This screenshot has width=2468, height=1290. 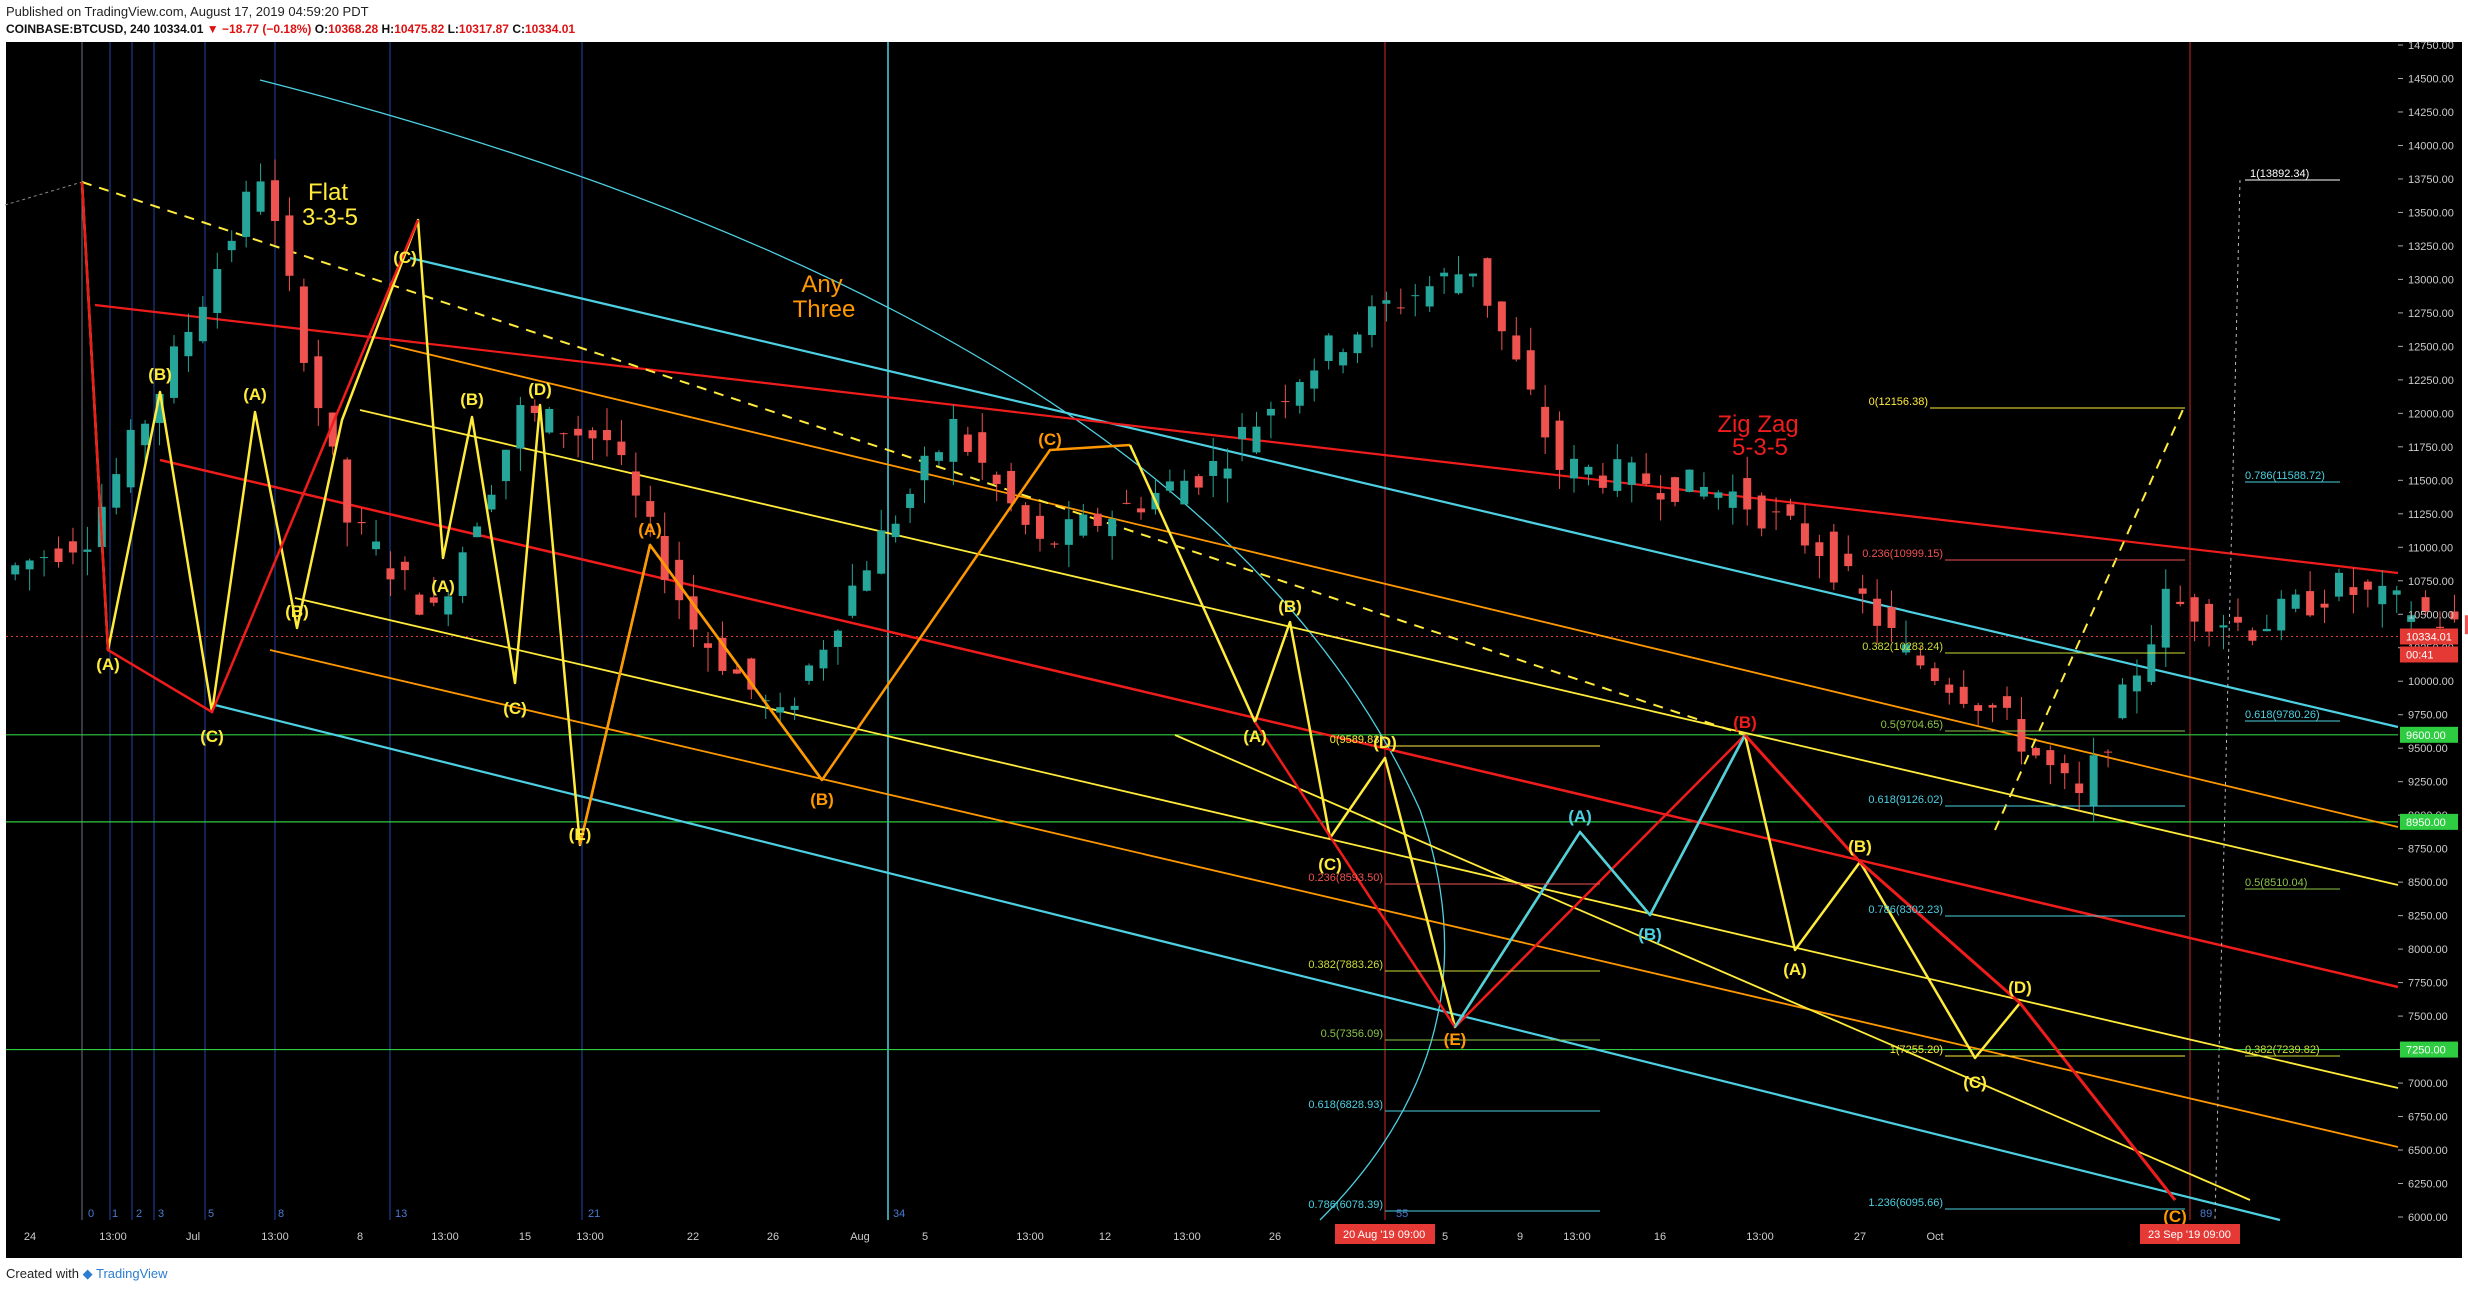 I want to click on cycle-number: 8, so click(x=281, y=1214).